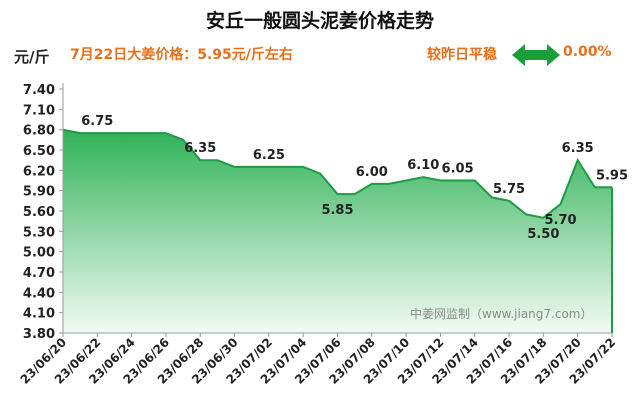 This screenshot has width=640, height=410. What do you see at coordinates (587, 52) in the screenshot?
I see `compare-value: 0.00%` at bounding box center [587, 52].